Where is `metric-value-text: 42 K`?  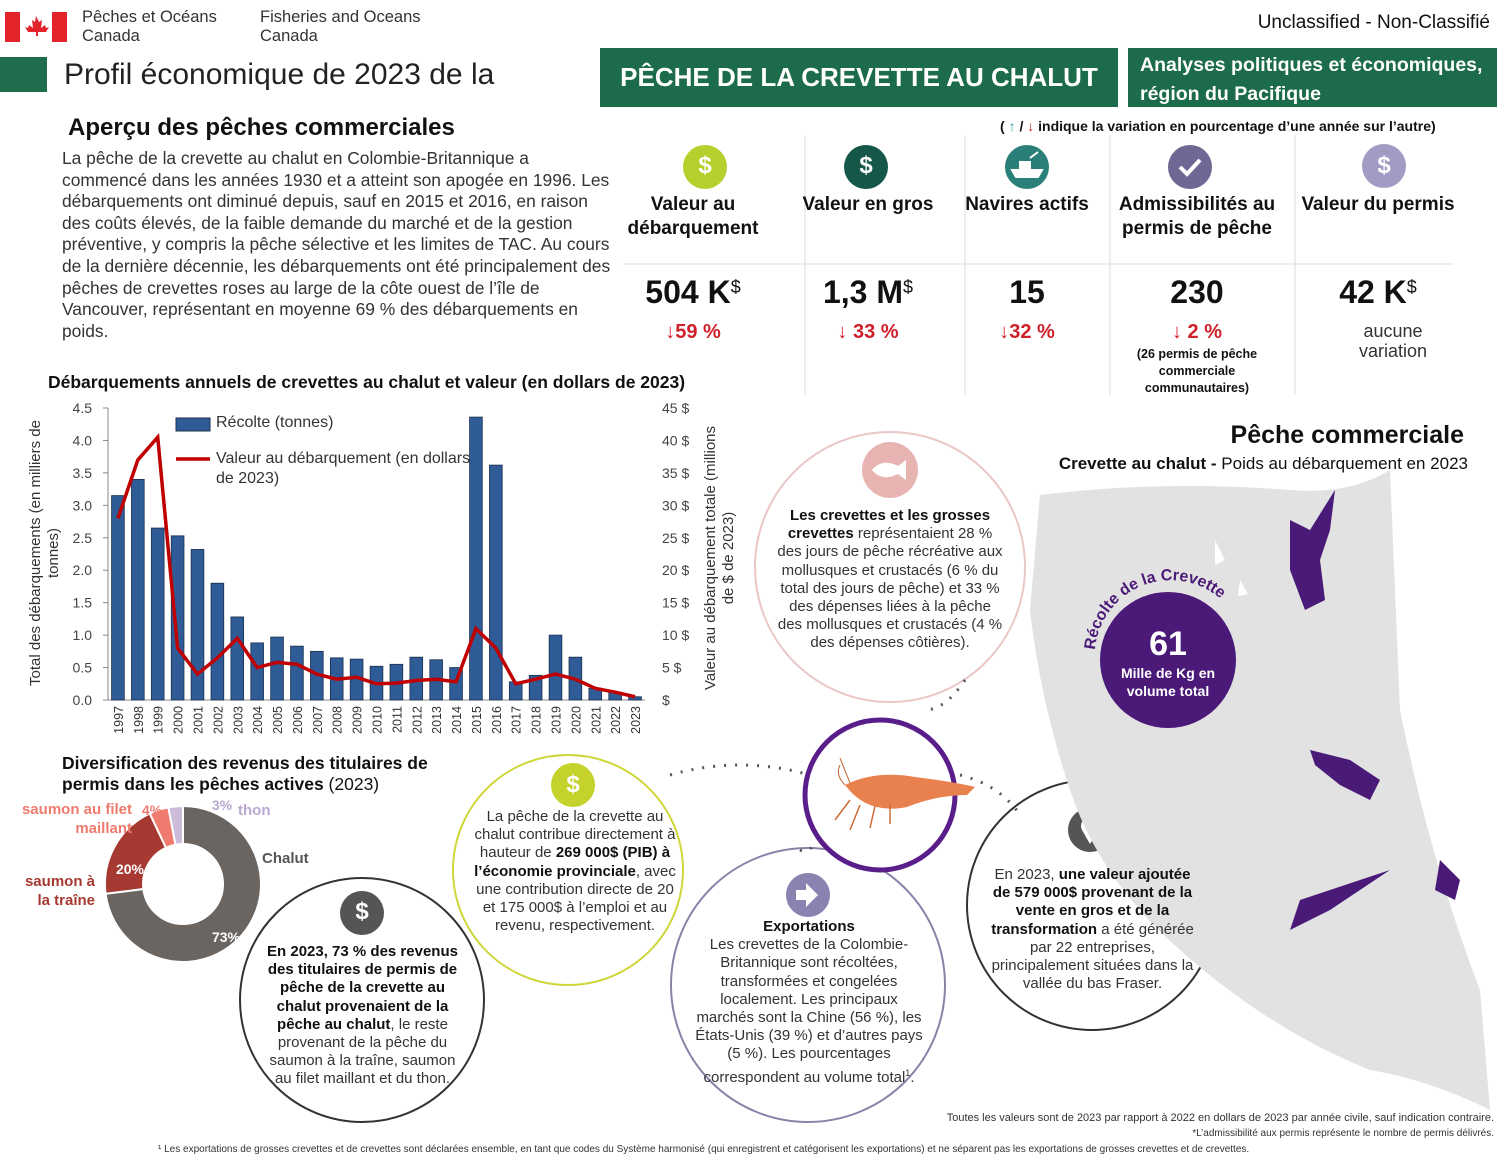
metric-value-text: 42 K is located at coordinates (1373, 292).